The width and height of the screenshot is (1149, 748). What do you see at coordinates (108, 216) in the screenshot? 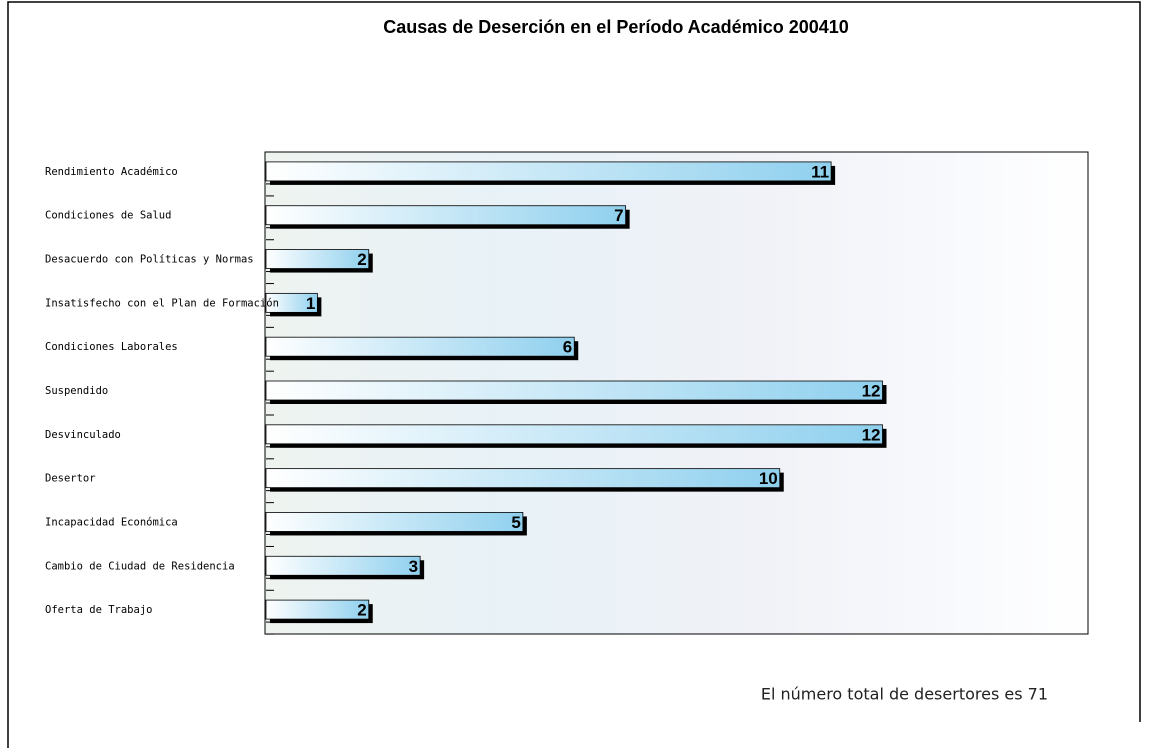
I see `y-tick-label: Condiciones de Salud` at bounding box center [108, 216].